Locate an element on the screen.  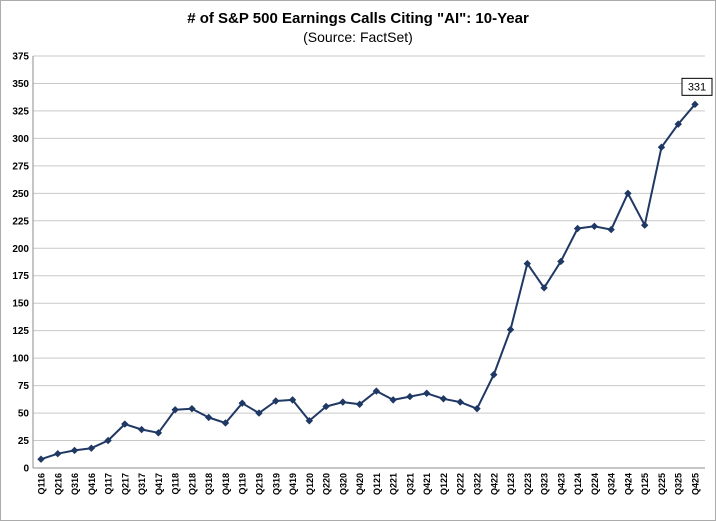
x-tick-label: Q220 is located at coordinates (327, 484).